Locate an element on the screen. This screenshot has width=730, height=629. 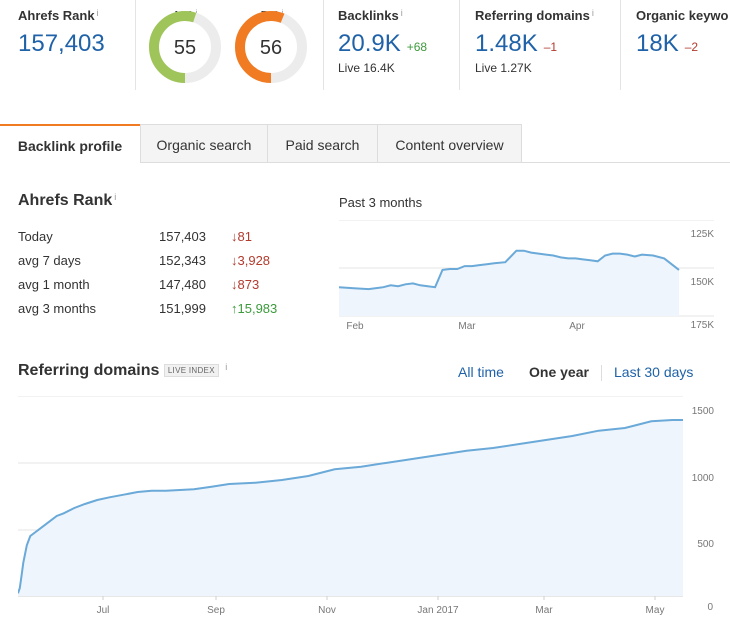
referring-section-title: Referring domains LIVE INDEX i is located at coordinates (123, 370).